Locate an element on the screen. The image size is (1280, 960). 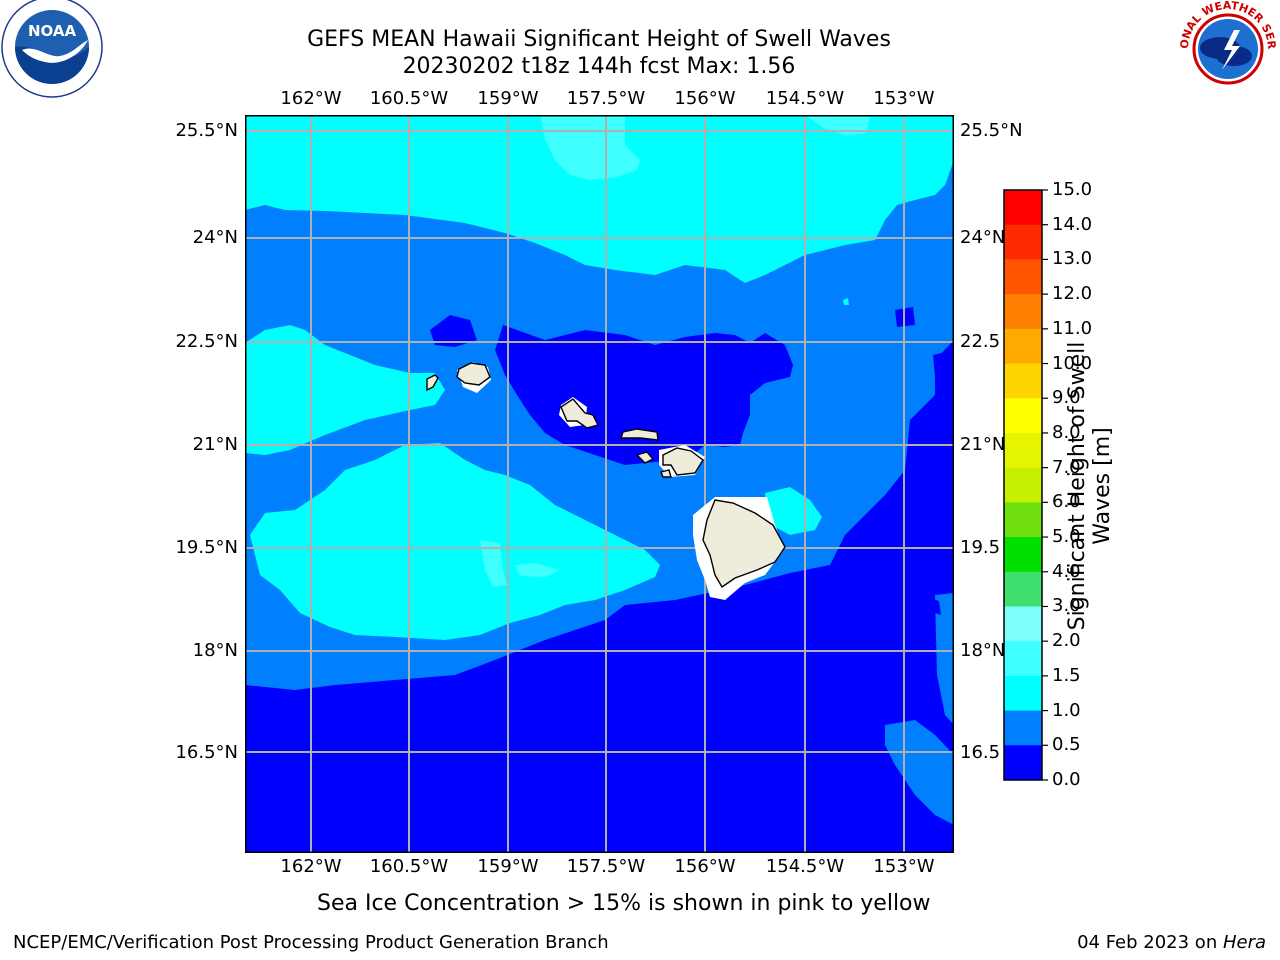
lon-tick-top: 154.5°W is located at coordinates (805, 98).